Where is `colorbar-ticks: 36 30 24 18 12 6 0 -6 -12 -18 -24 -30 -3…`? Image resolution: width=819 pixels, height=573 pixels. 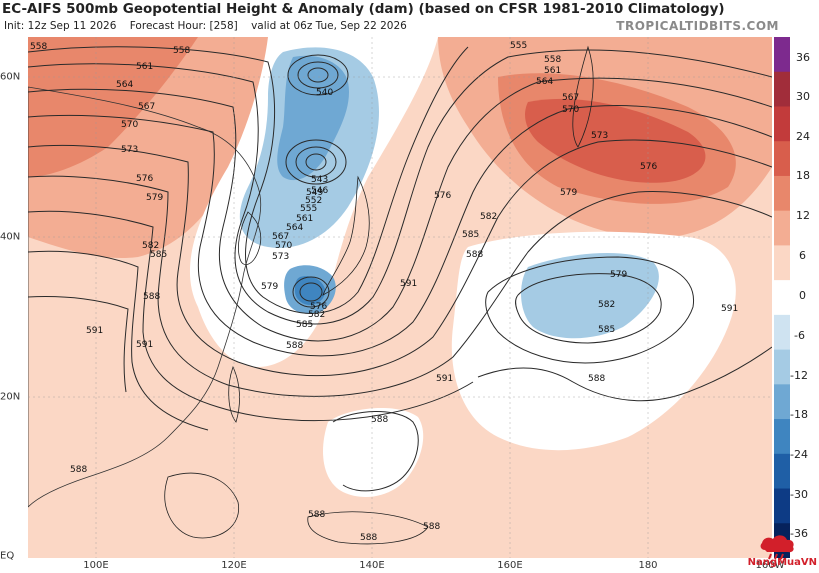
colorbar-ticks: 36 30 24 18 12 6 0 -6 -12 -18 -24 -30 -3… is located at coordinates (800, 295).